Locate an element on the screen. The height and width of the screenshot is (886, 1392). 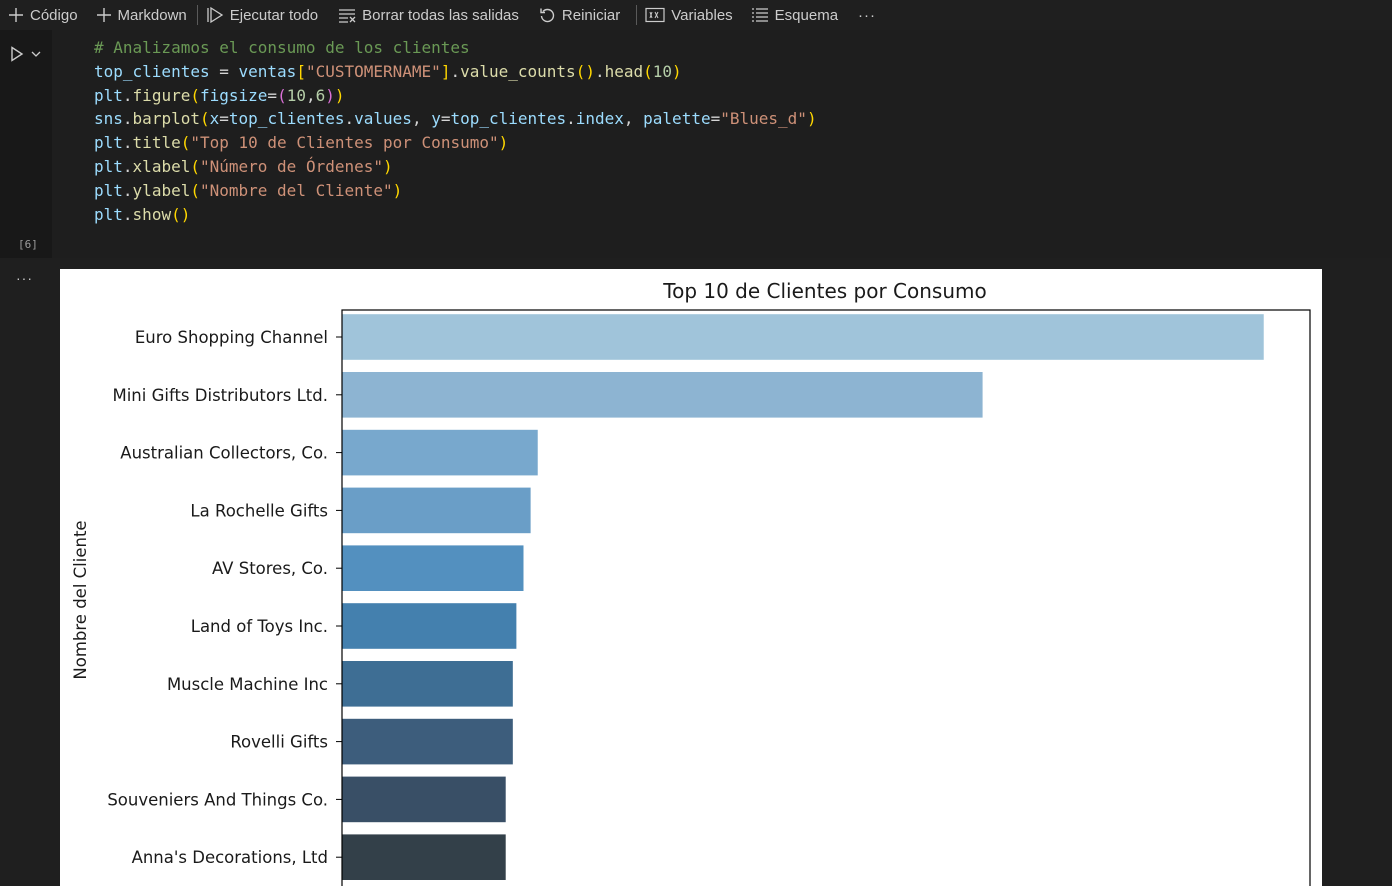
more-actions-icon: ··· is located at coordinates (867, 15).